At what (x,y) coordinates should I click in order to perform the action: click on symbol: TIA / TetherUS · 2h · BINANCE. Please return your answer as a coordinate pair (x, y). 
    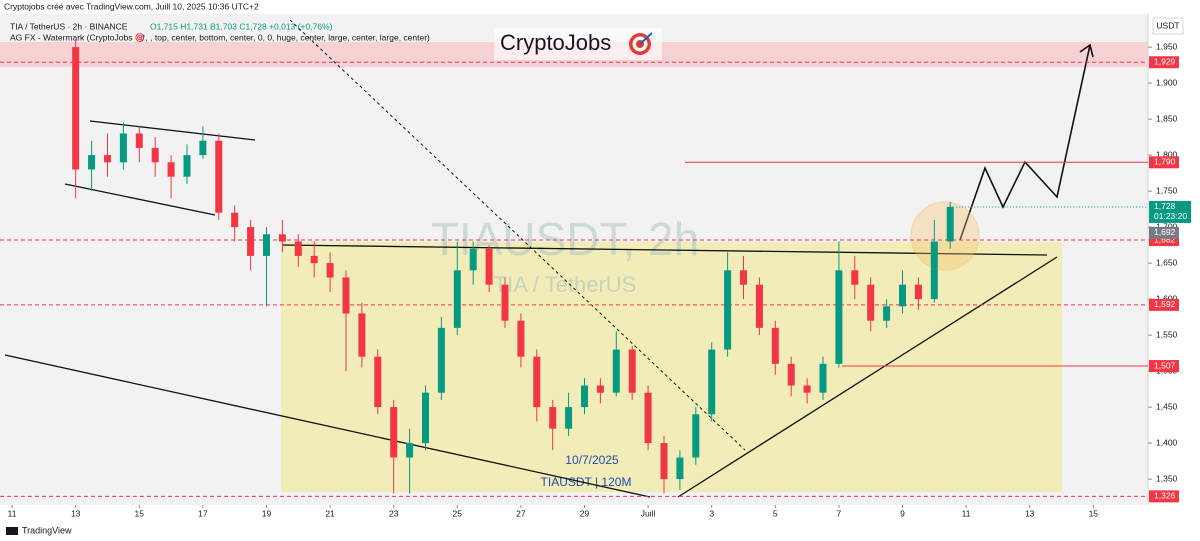
    Looking at the image, I should click on (69, 26).